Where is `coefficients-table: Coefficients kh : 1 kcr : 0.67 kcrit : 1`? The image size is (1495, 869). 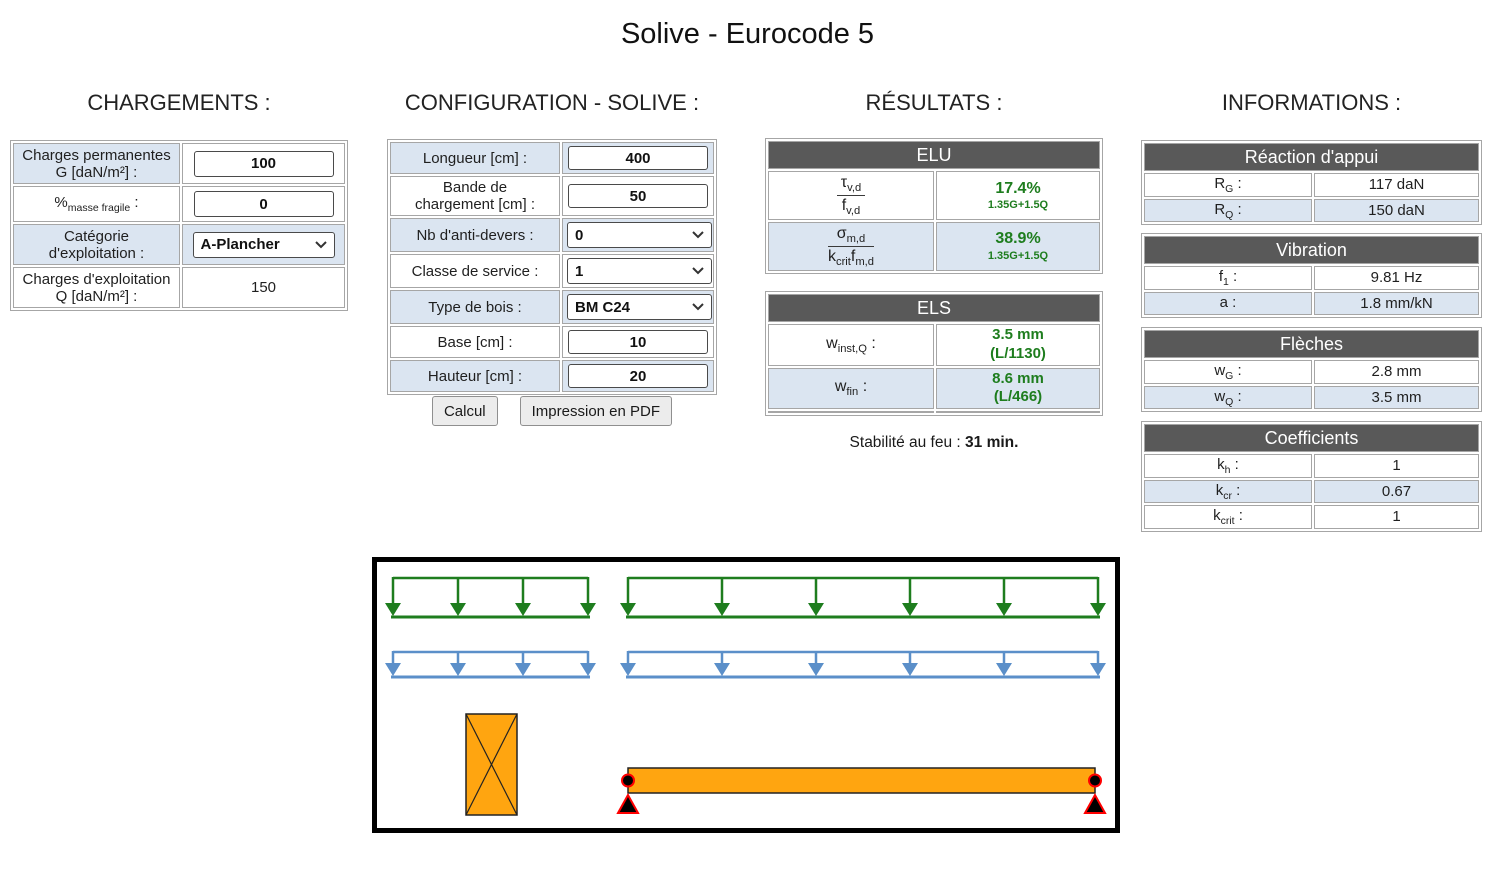
coefficients-table: Coefficients kh : 1 kcr : 0.67 kcrit : 1 is located at coordinates (1311, 476).